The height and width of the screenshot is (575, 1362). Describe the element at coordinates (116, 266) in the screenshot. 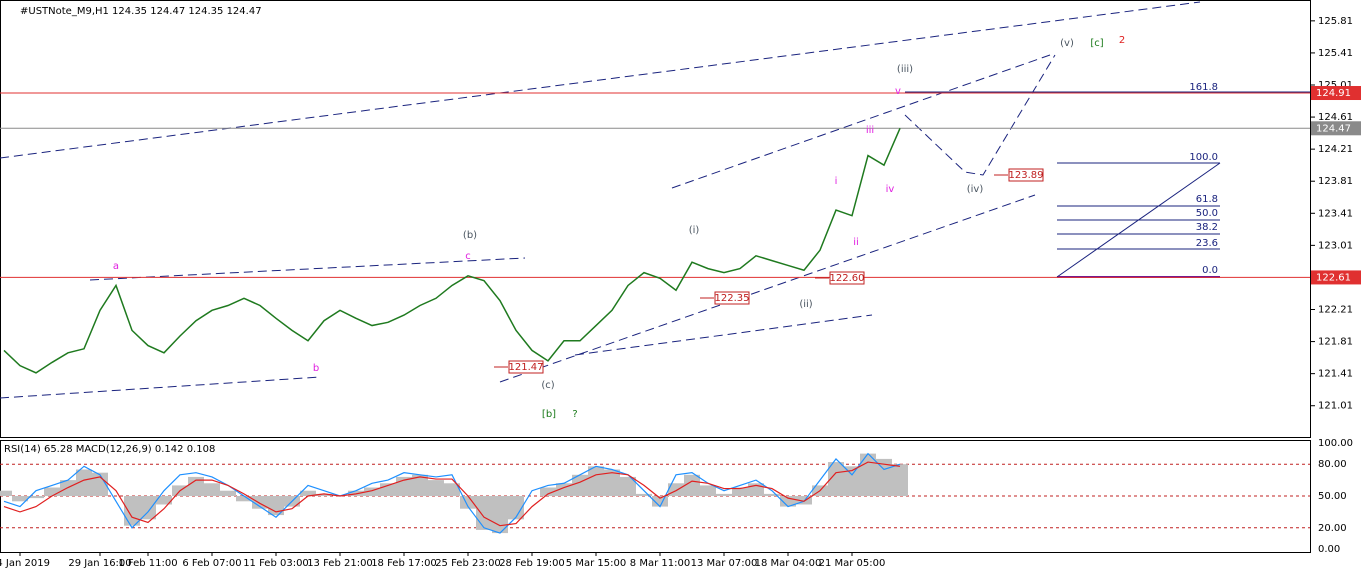

I see `wave-label: a` at that location.